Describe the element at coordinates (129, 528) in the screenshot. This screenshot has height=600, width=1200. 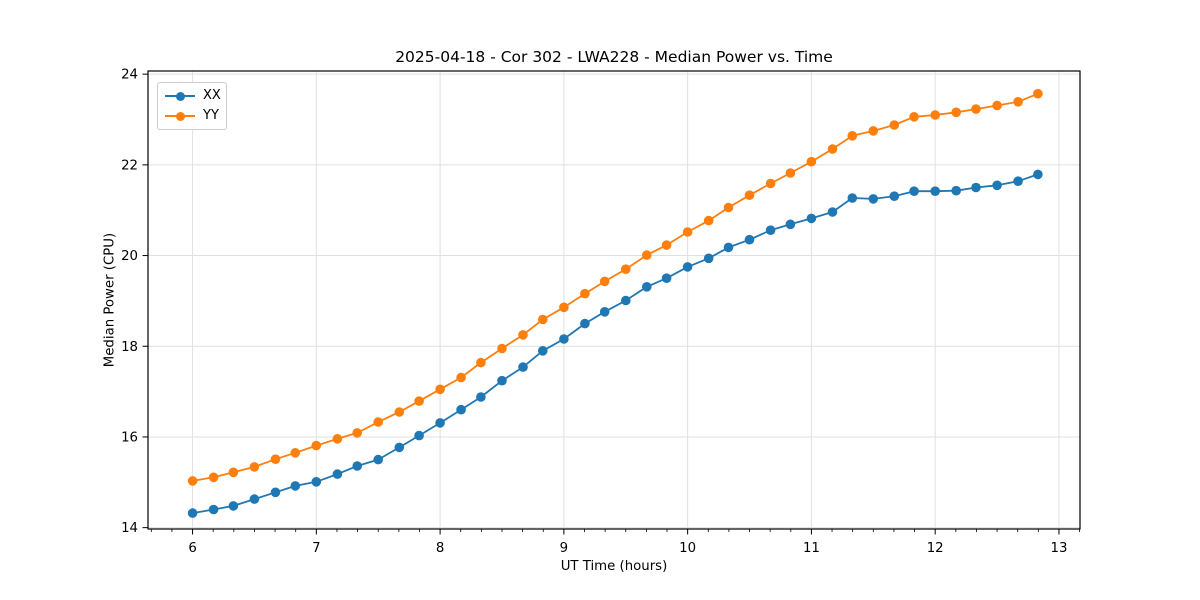
I see `y-tick-label: 14` at that location.